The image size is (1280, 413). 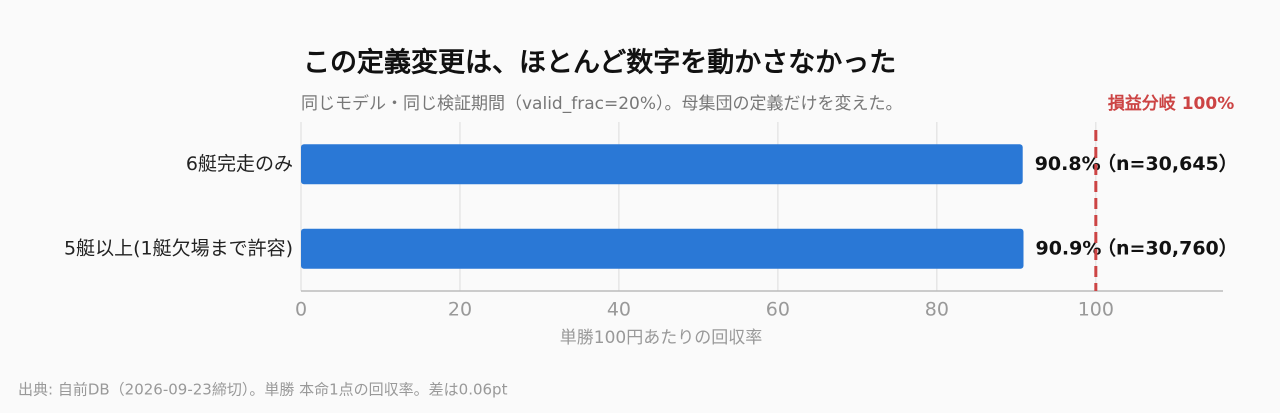 I want to click on x-tick-label: 0, so click(x=301, y=310).